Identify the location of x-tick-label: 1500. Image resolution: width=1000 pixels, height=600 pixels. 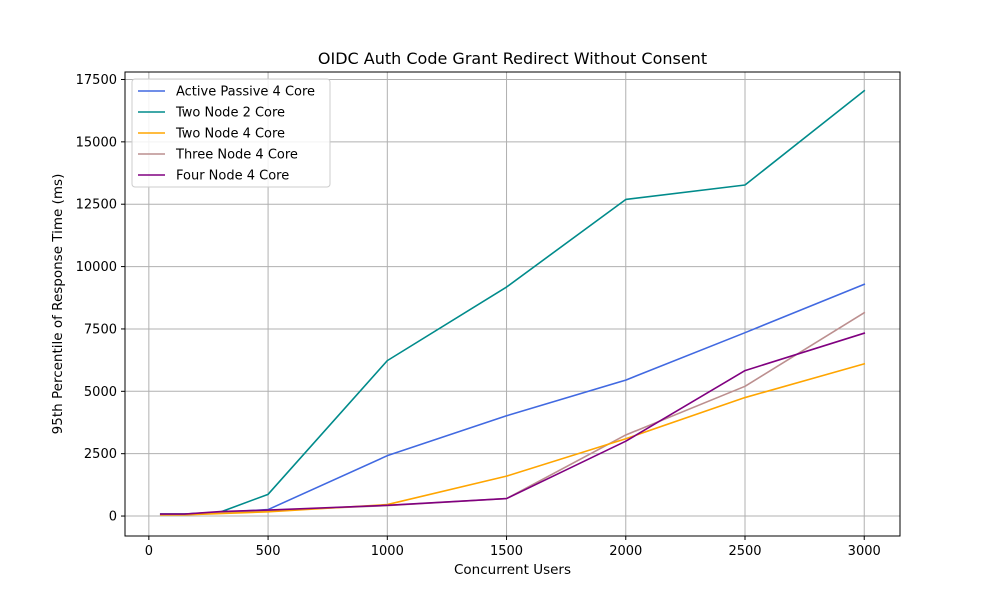
(506, 551).